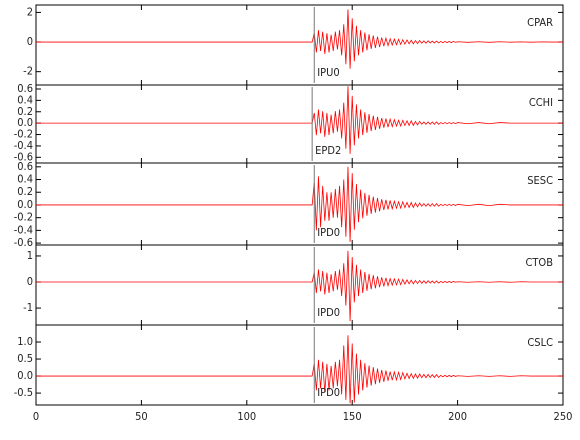 The height and width of the screenshot is (440, 580). What do you see at coordinates (25, 358) in the screenshot?
I see `y-tick-label: 0.5` at bounding box center [25, 358].